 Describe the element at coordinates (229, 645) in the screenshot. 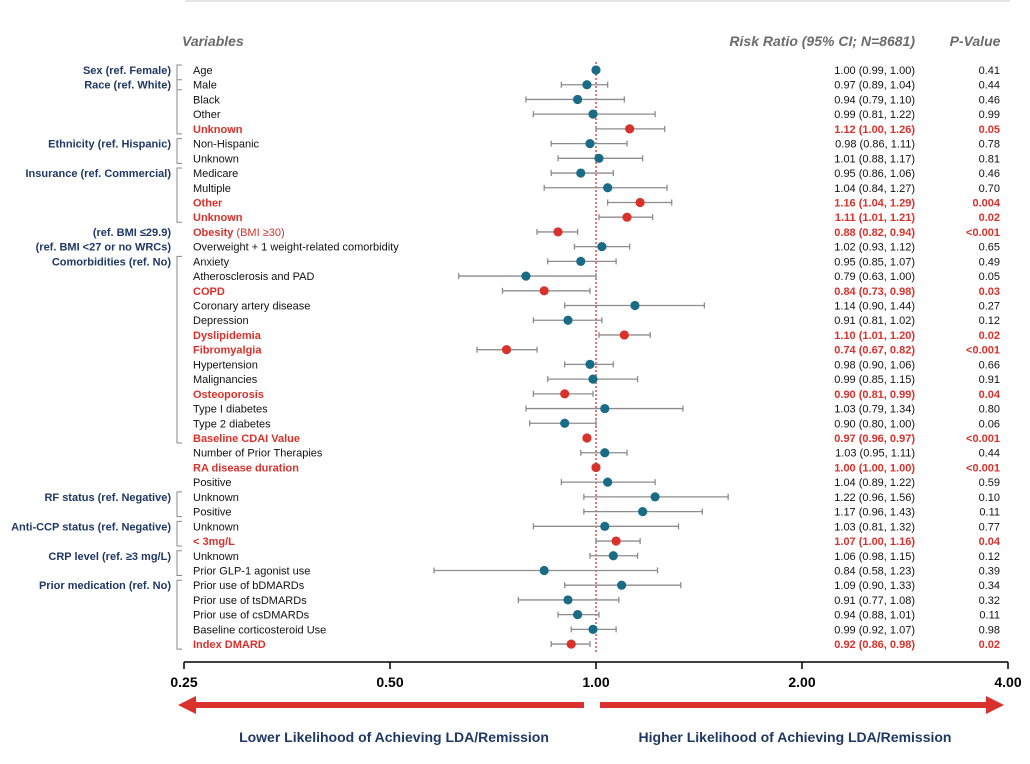

I see `variable-label: Index DMARD` at that location.